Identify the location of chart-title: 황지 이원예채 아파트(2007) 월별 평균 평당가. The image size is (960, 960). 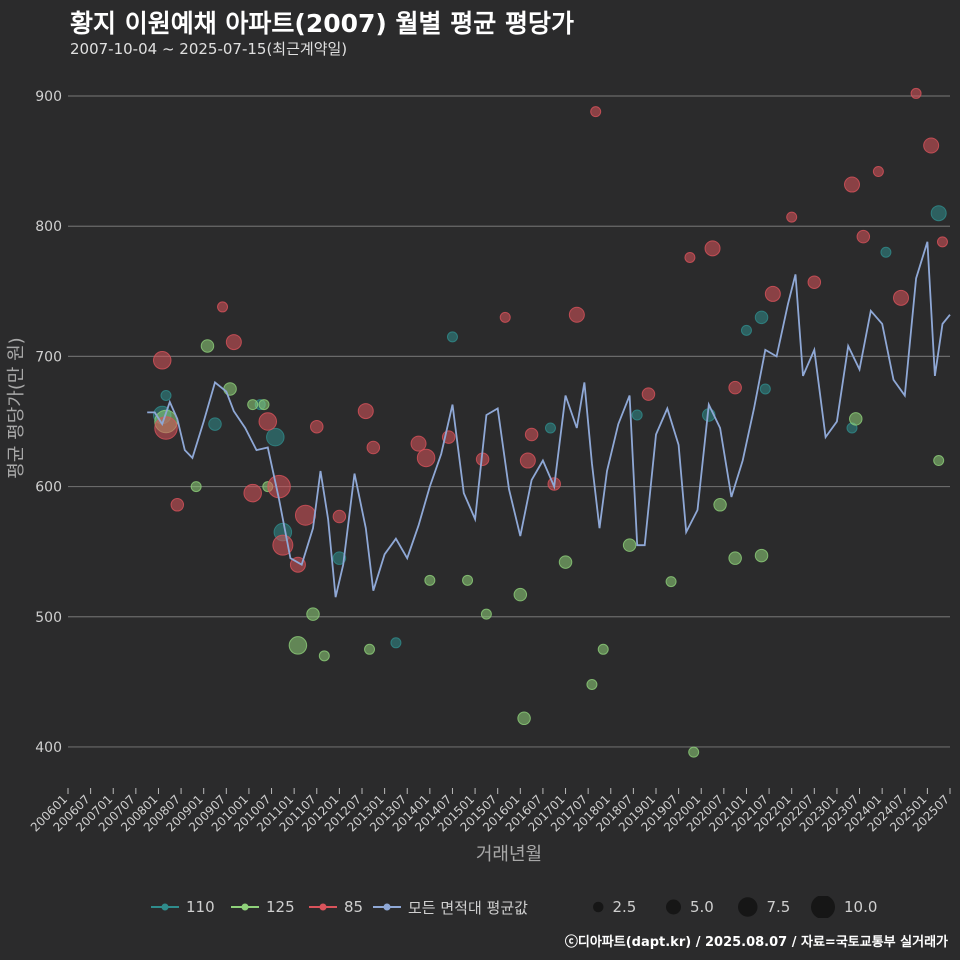
(322, 23).